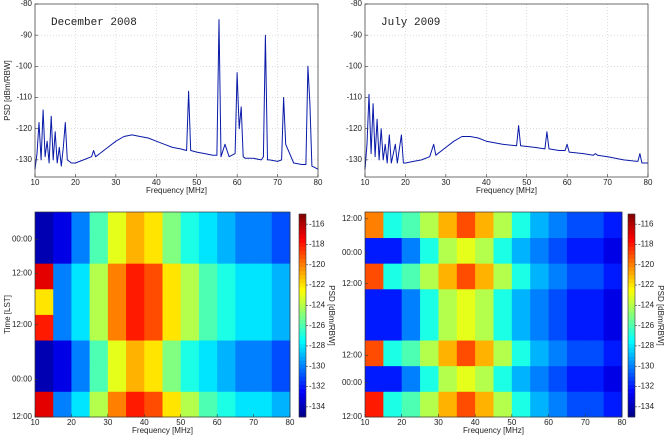 This screenshot has width=664, height=436. What do you see at coordinates (22, 379) in the screenshot?
I see `y-tick-label: 00:00` at bounding box center [22, 379].